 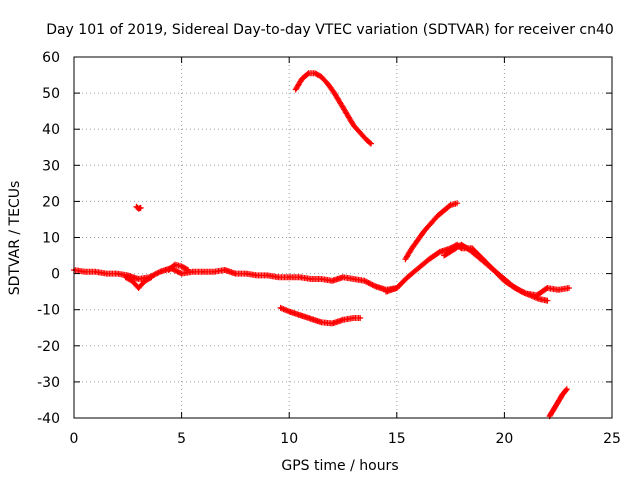 I want to click on series-arc-hump-18h-b, so click(x=496, y=272).